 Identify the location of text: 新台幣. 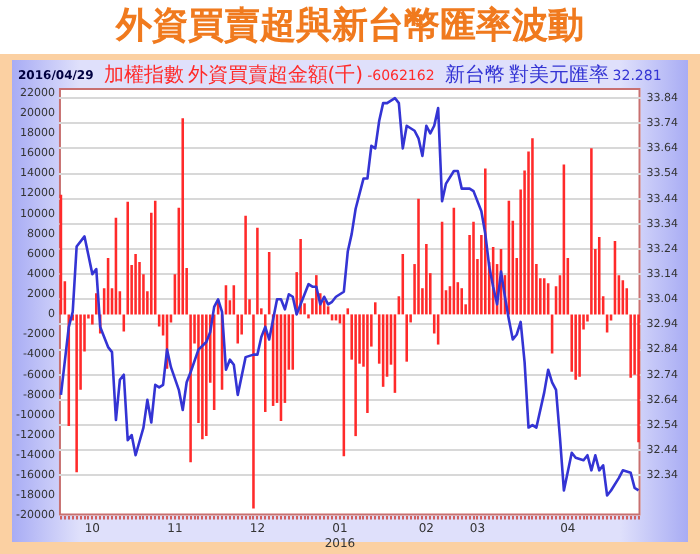
(474, 75).